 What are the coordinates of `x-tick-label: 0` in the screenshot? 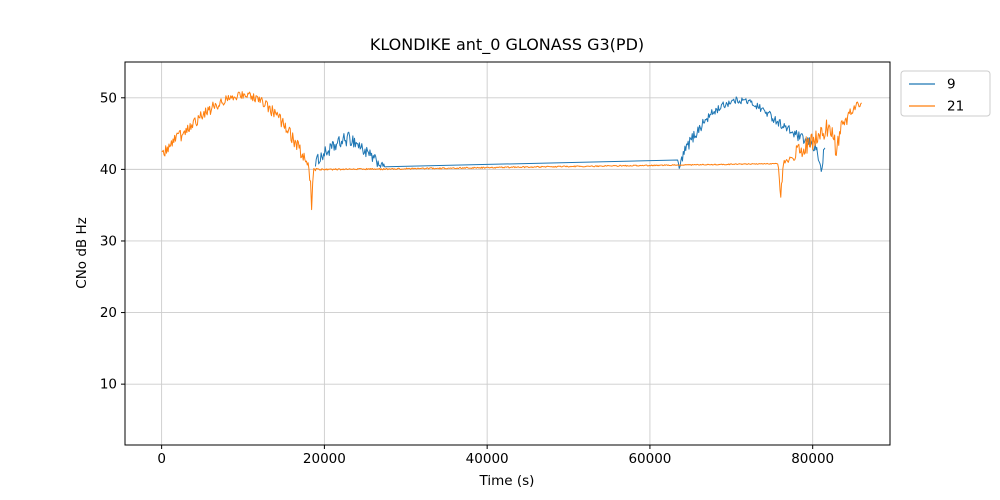 It's located at (161, 459).